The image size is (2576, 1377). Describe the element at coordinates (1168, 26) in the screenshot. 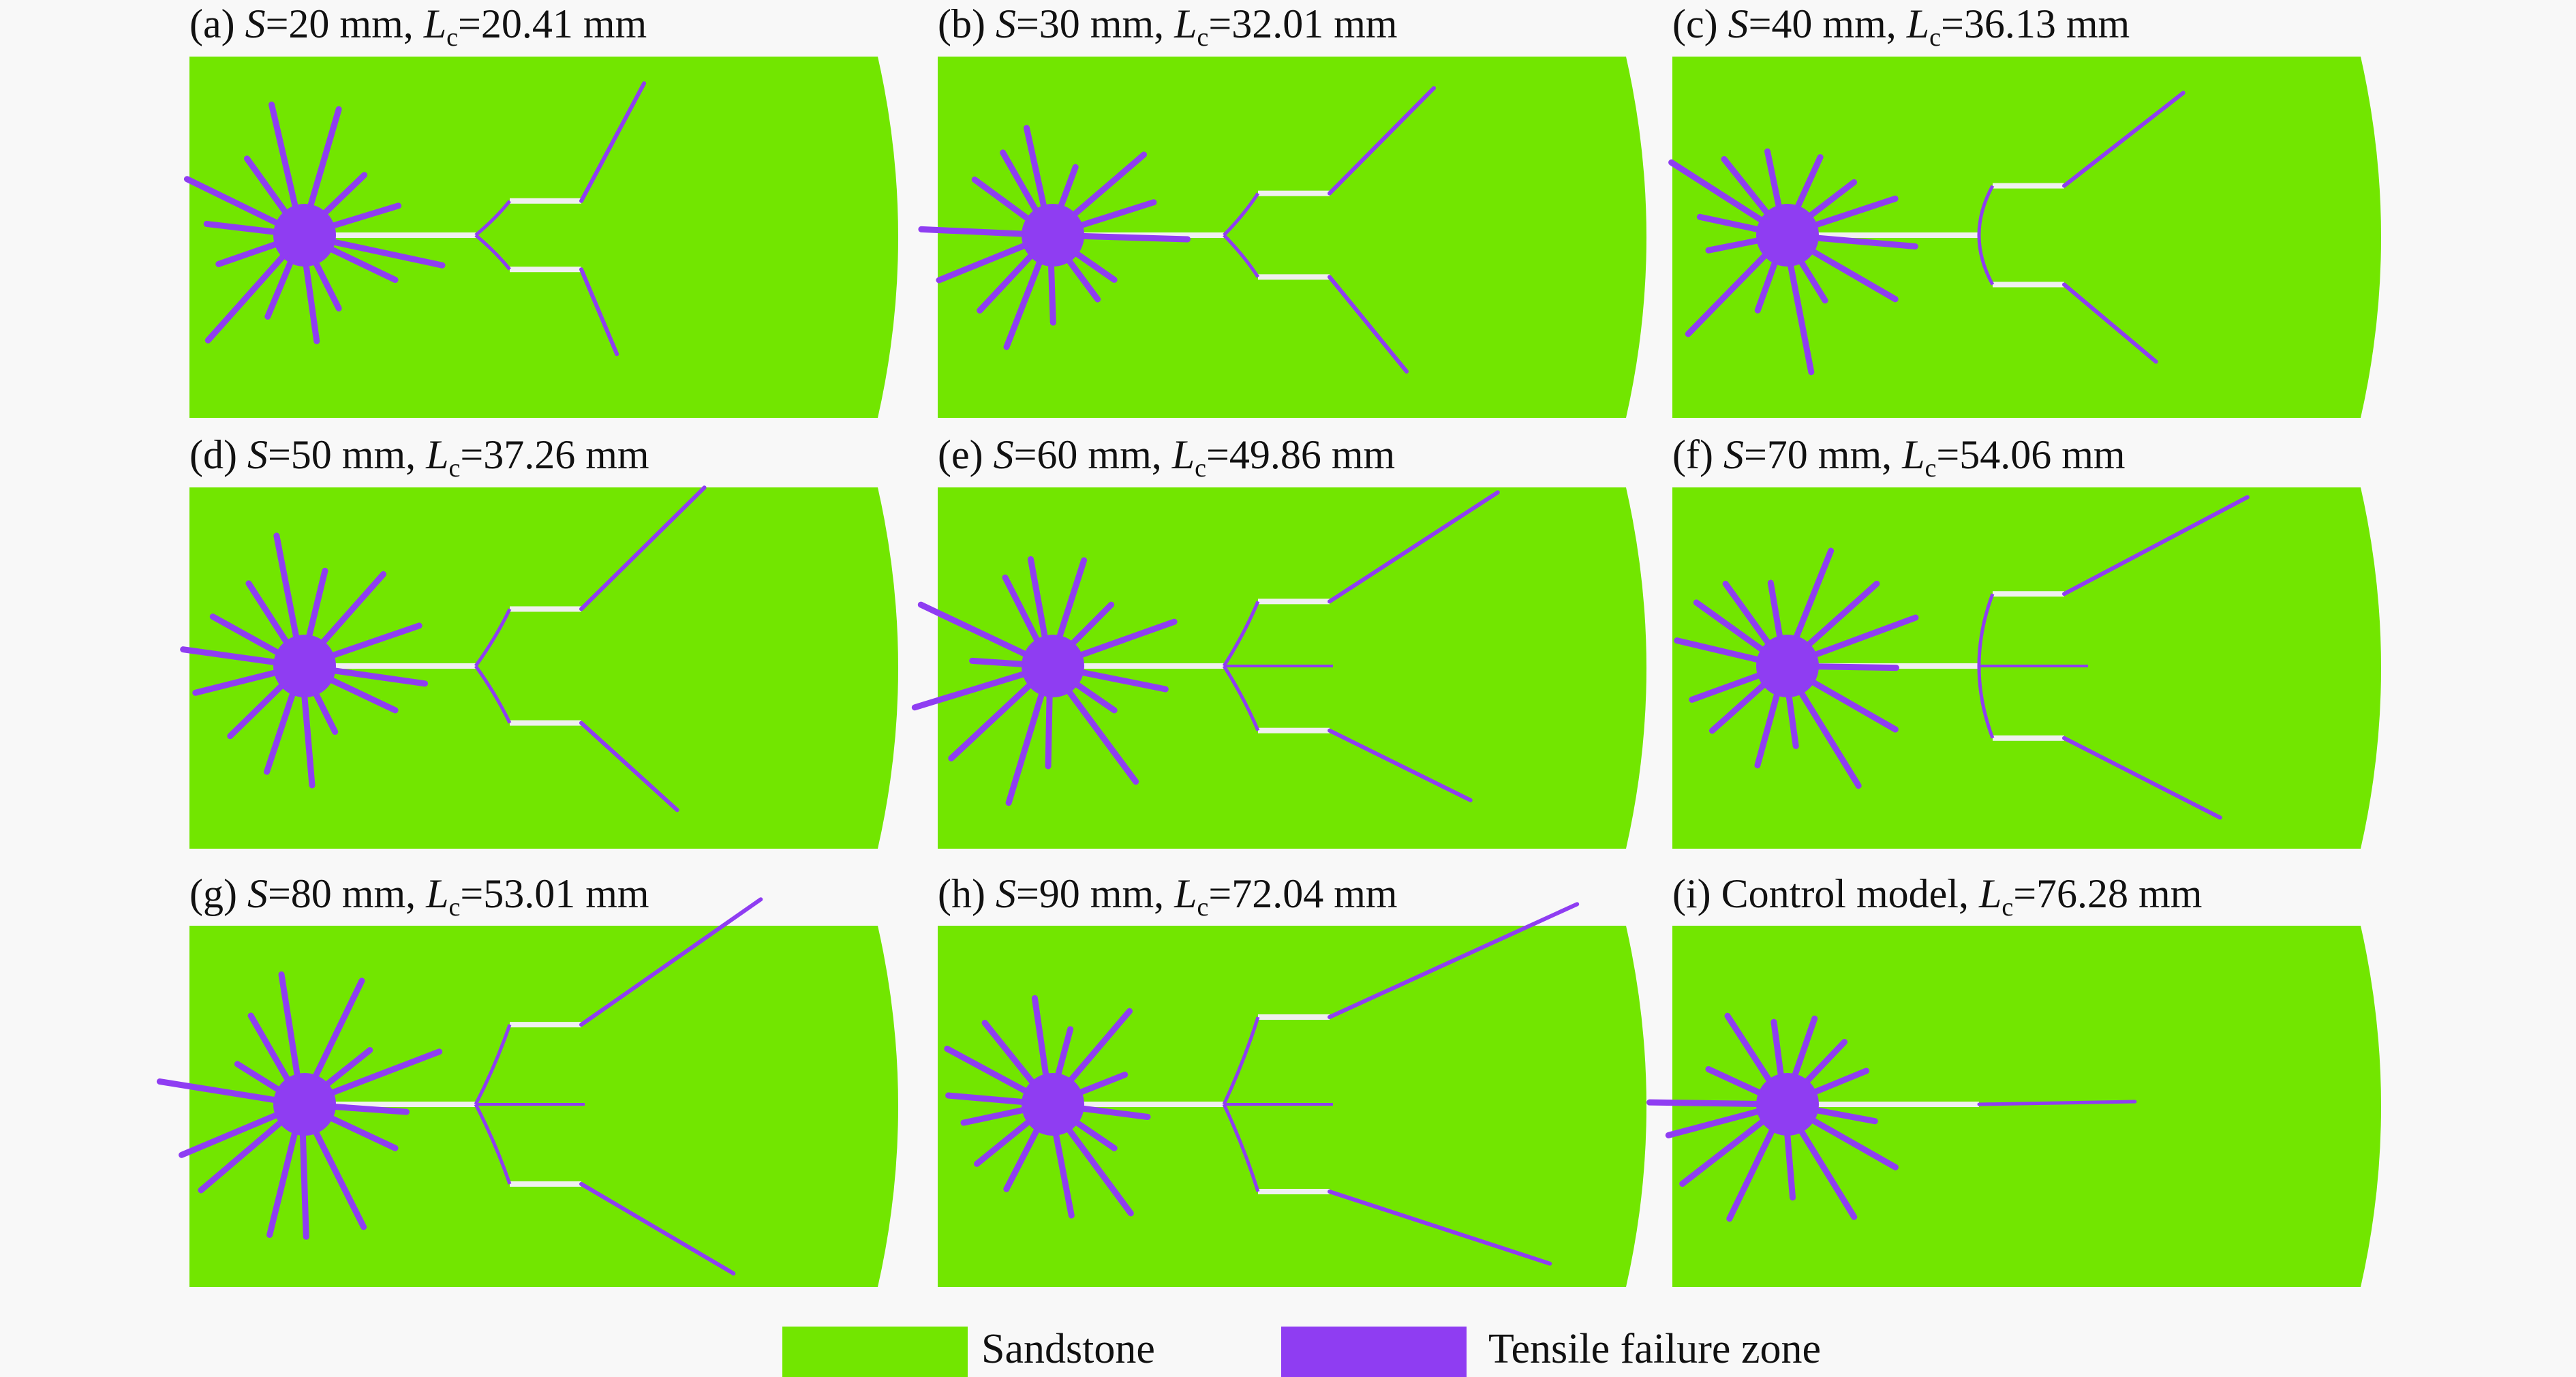

I see `caption-b: (b) S=30 mm, Lc=32.01 mm` at that location.